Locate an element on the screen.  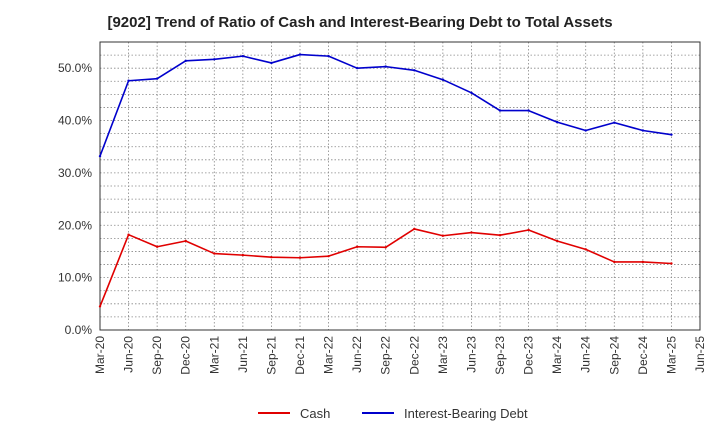
x-tick-label: Dec-22 is located at coordinates (414, 355).